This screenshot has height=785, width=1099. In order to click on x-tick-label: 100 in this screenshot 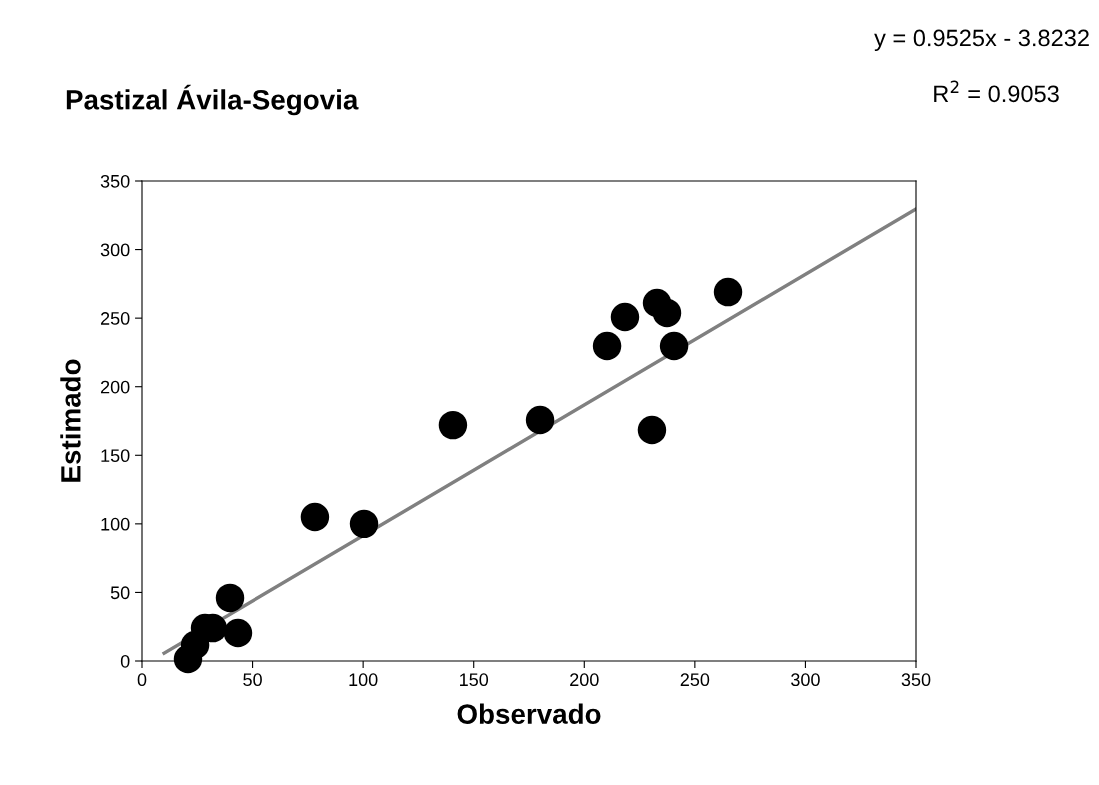, I will do `click(363, 680)`.